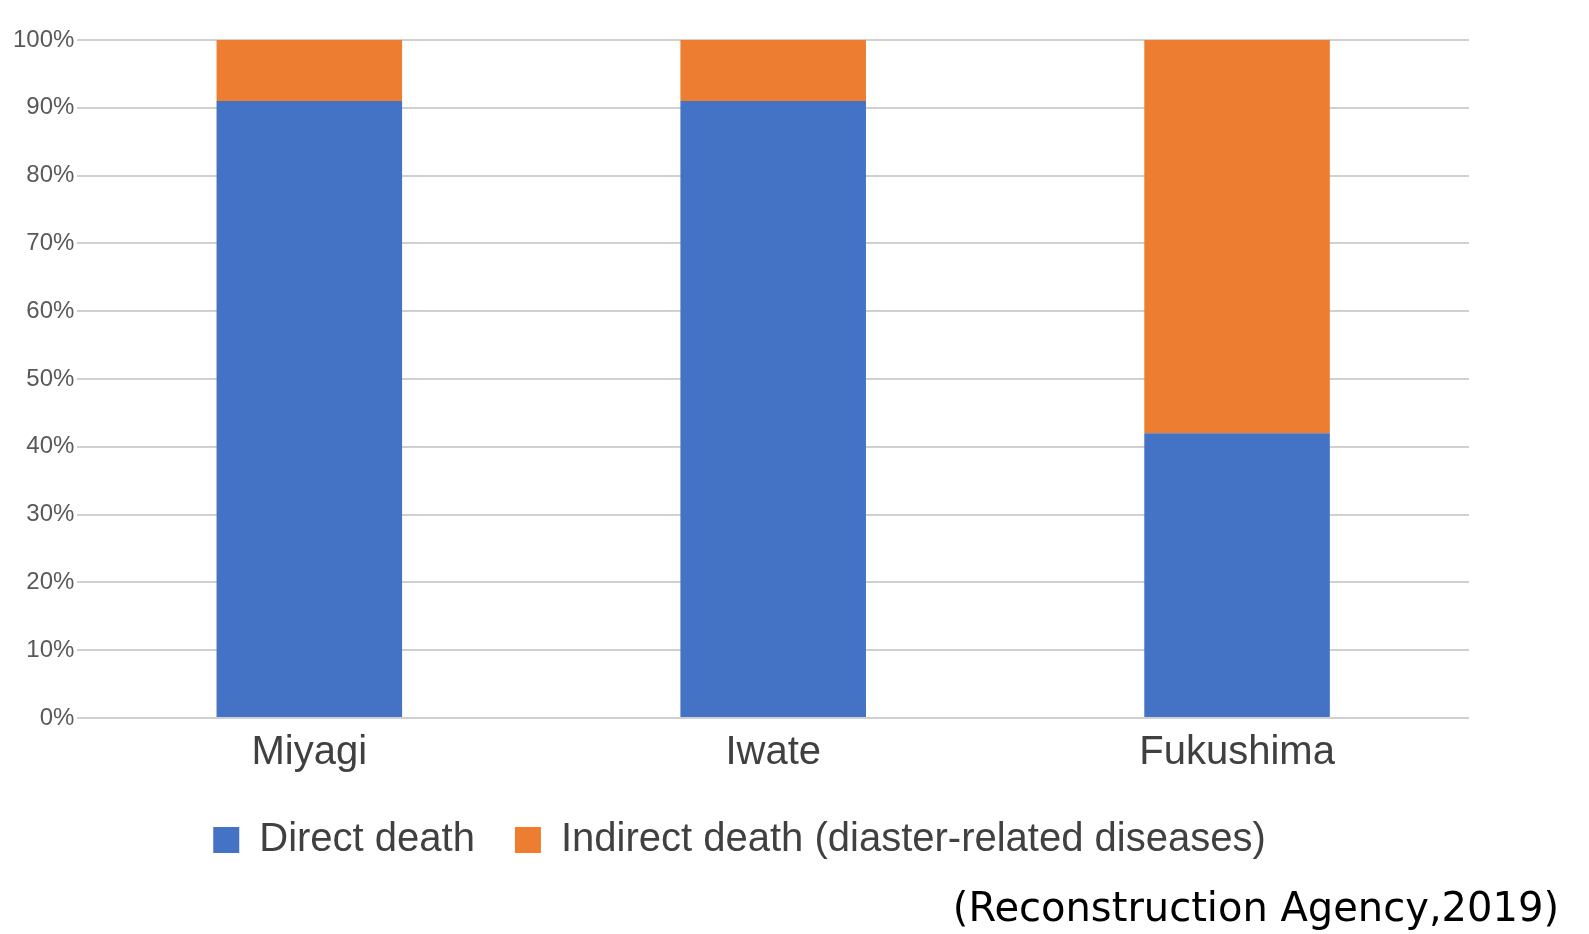 Image resolution: width=1589 pixels, height=934 pixels. I want to click on y-tick-label: 70%, so click(50, 242).